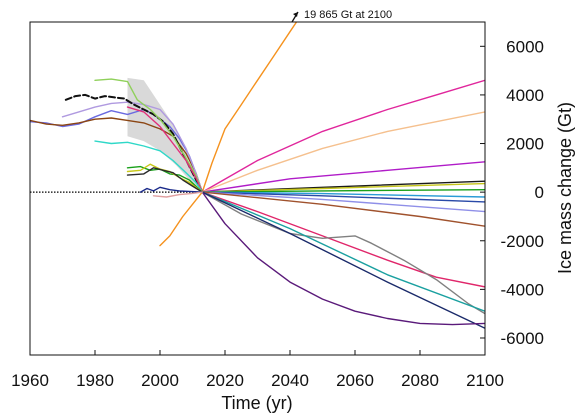 The width and height of the screenshot is (577, 417). Describe the element at coordinates (225, 380) in the screenshot. I see `x-tick-label: 2020` at that location.